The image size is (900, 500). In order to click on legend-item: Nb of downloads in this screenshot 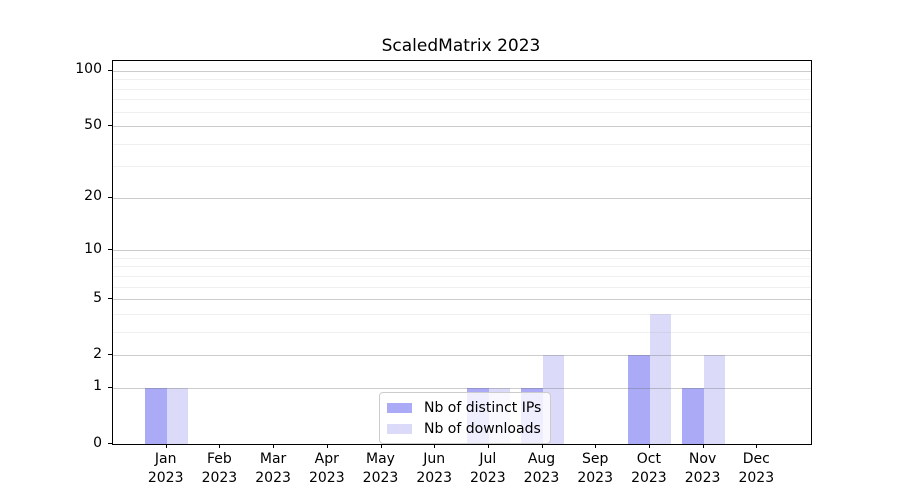, I will do `click(464, 428)`.